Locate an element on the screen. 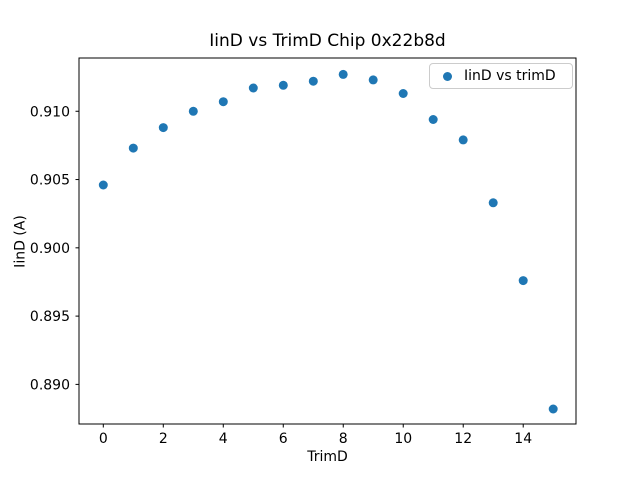  y-tick-label: 0.910 is located at coordinates (50, 112).